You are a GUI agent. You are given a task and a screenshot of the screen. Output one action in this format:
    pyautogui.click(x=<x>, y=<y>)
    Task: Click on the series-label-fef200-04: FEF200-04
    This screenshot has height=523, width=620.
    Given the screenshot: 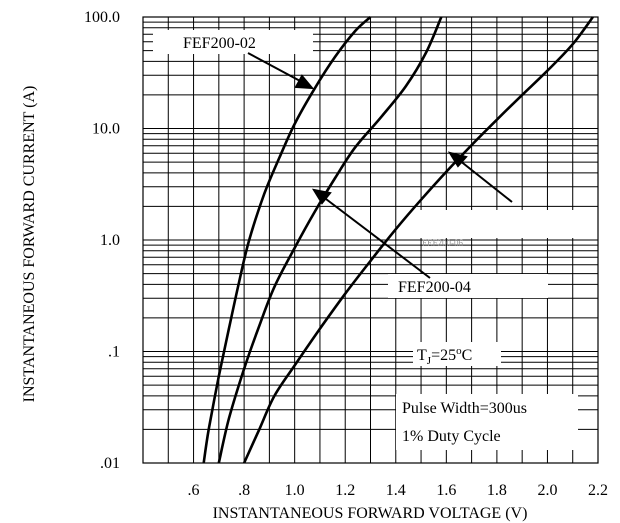 What is the action you would take?
    pyautogui.click(x=434, y=287)
    